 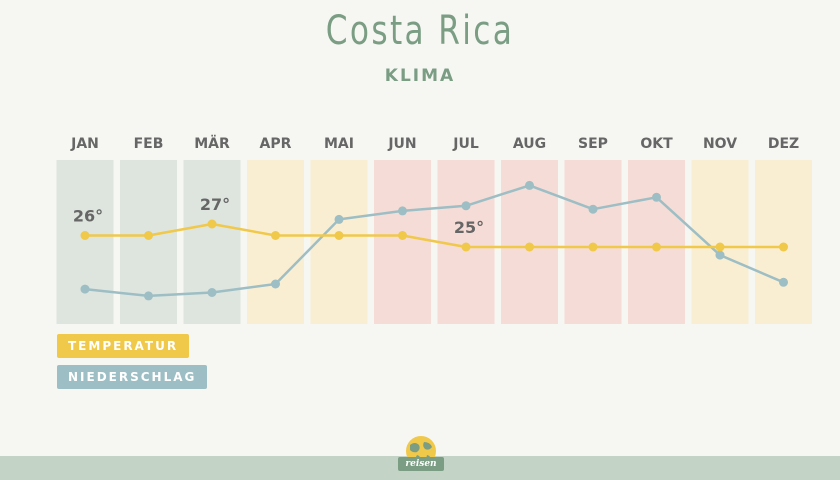 I want to click on month-label: FEB, so click(x=149, y=144).